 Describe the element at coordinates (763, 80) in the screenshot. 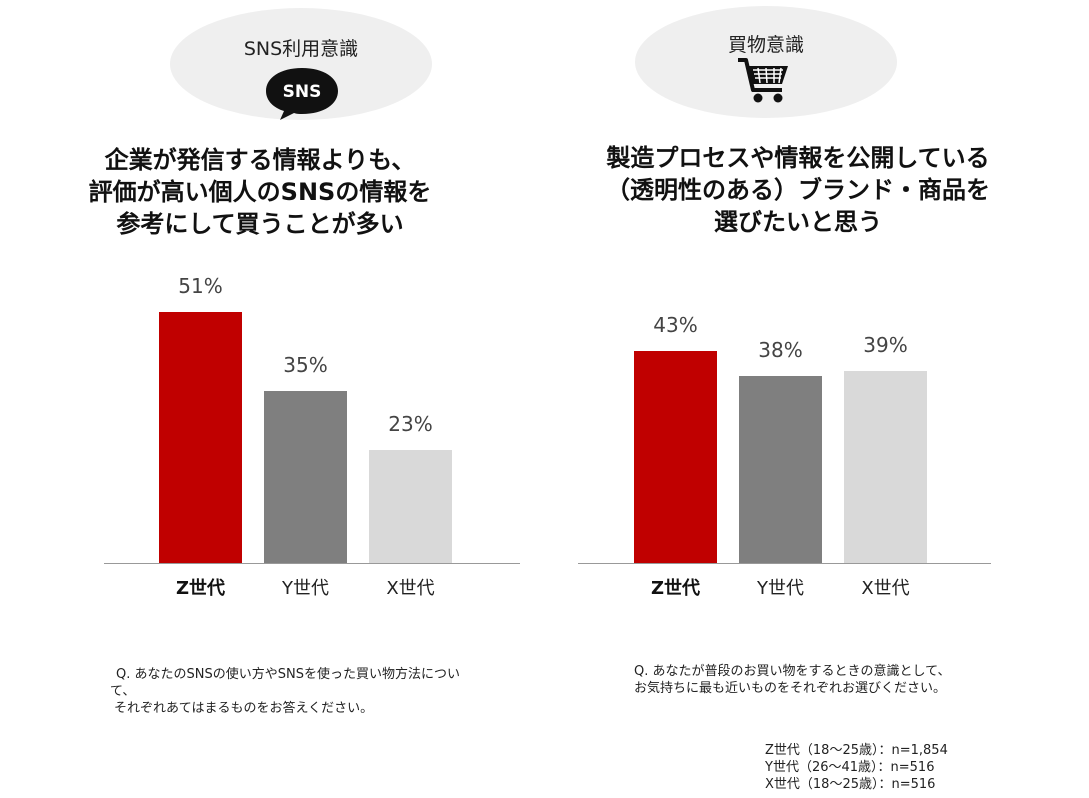

I see `shopping-cart-icon` at that location.